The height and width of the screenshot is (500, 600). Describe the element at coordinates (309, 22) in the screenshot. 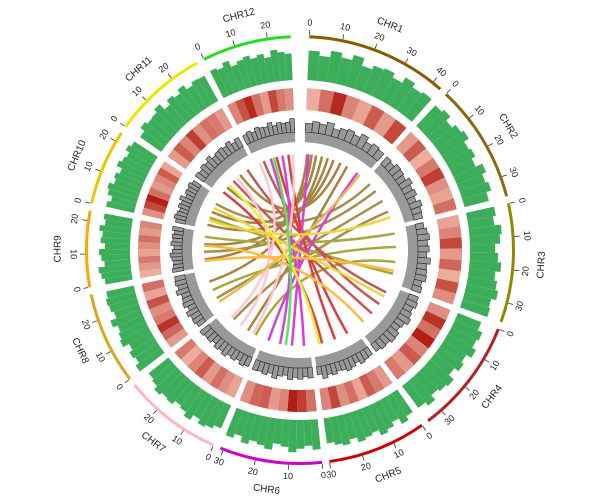

I see `tick-label: 0` at that location.